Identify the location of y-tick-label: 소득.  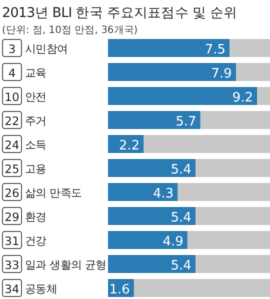
(36, 145).